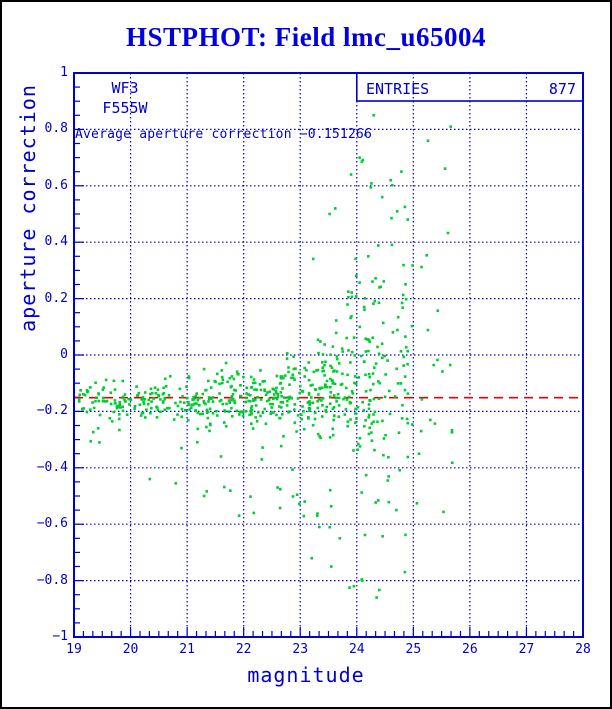 This screenshot has height=709, width=612. I want to click on y-tick-label: −0.4, so click(52, 467).